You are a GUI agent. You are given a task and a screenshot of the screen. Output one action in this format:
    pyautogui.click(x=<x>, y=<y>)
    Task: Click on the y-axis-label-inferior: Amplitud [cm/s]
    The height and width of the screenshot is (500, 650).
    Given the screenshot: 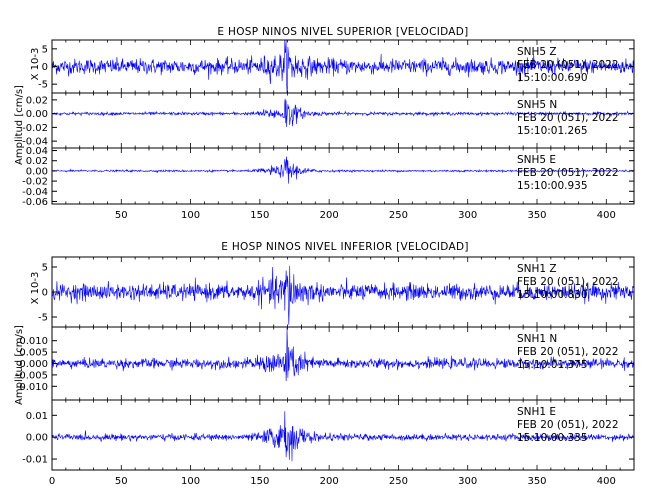 What is the action you would take?
    pyautogui.click(x=19, y=365)
    